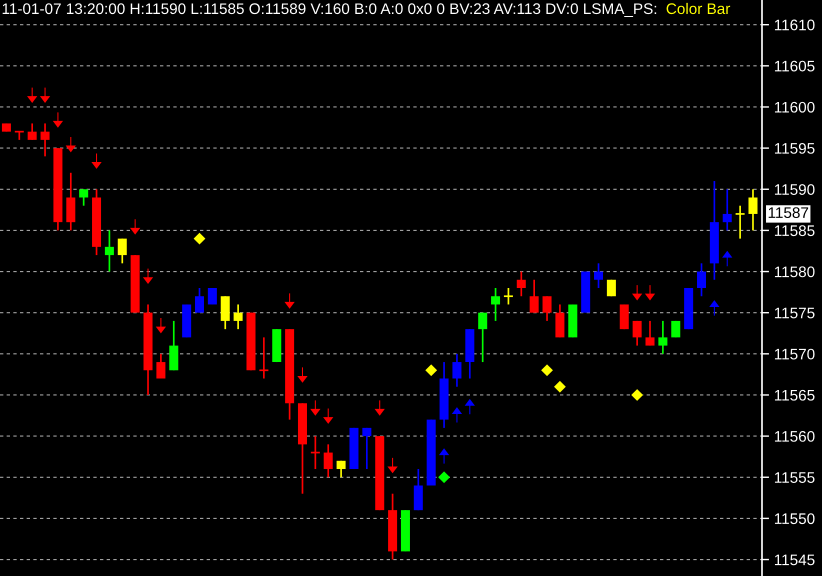  I want to click on y-tick-label: 11590, so click(794, 189).